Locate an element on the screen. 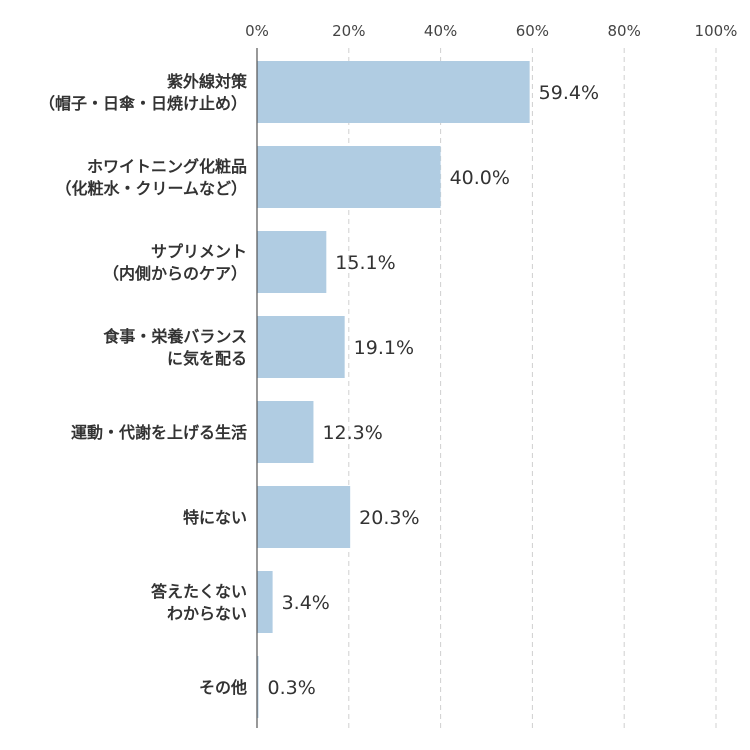  category-label: 特にない is located at coordinates (215, 517).